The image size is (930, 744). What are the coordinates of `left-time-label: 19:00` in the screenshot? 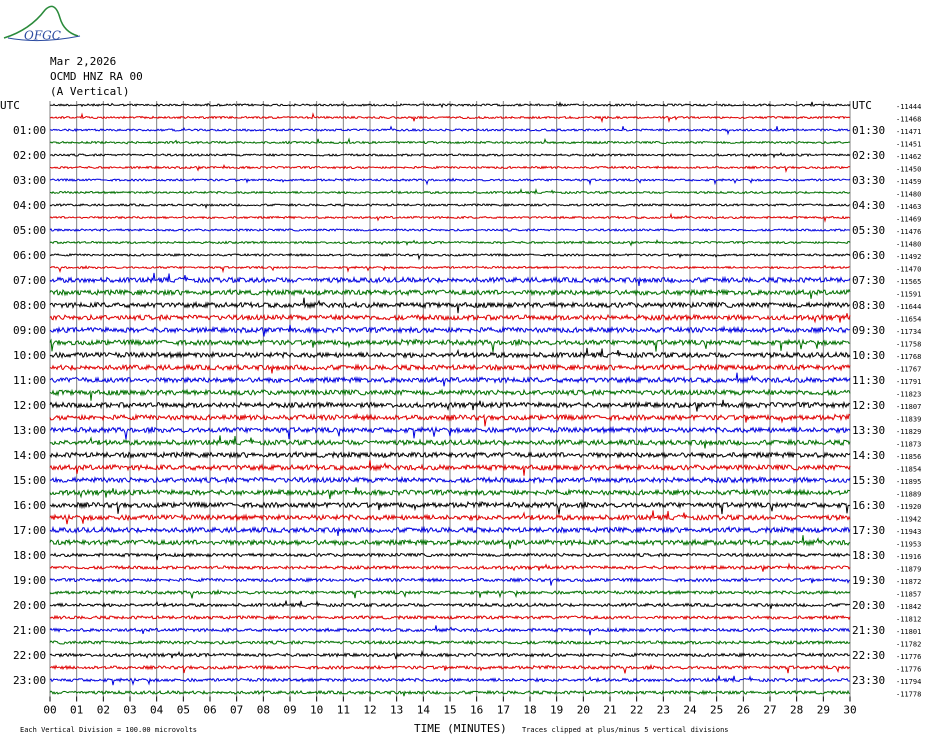 It's located at (29, 580).